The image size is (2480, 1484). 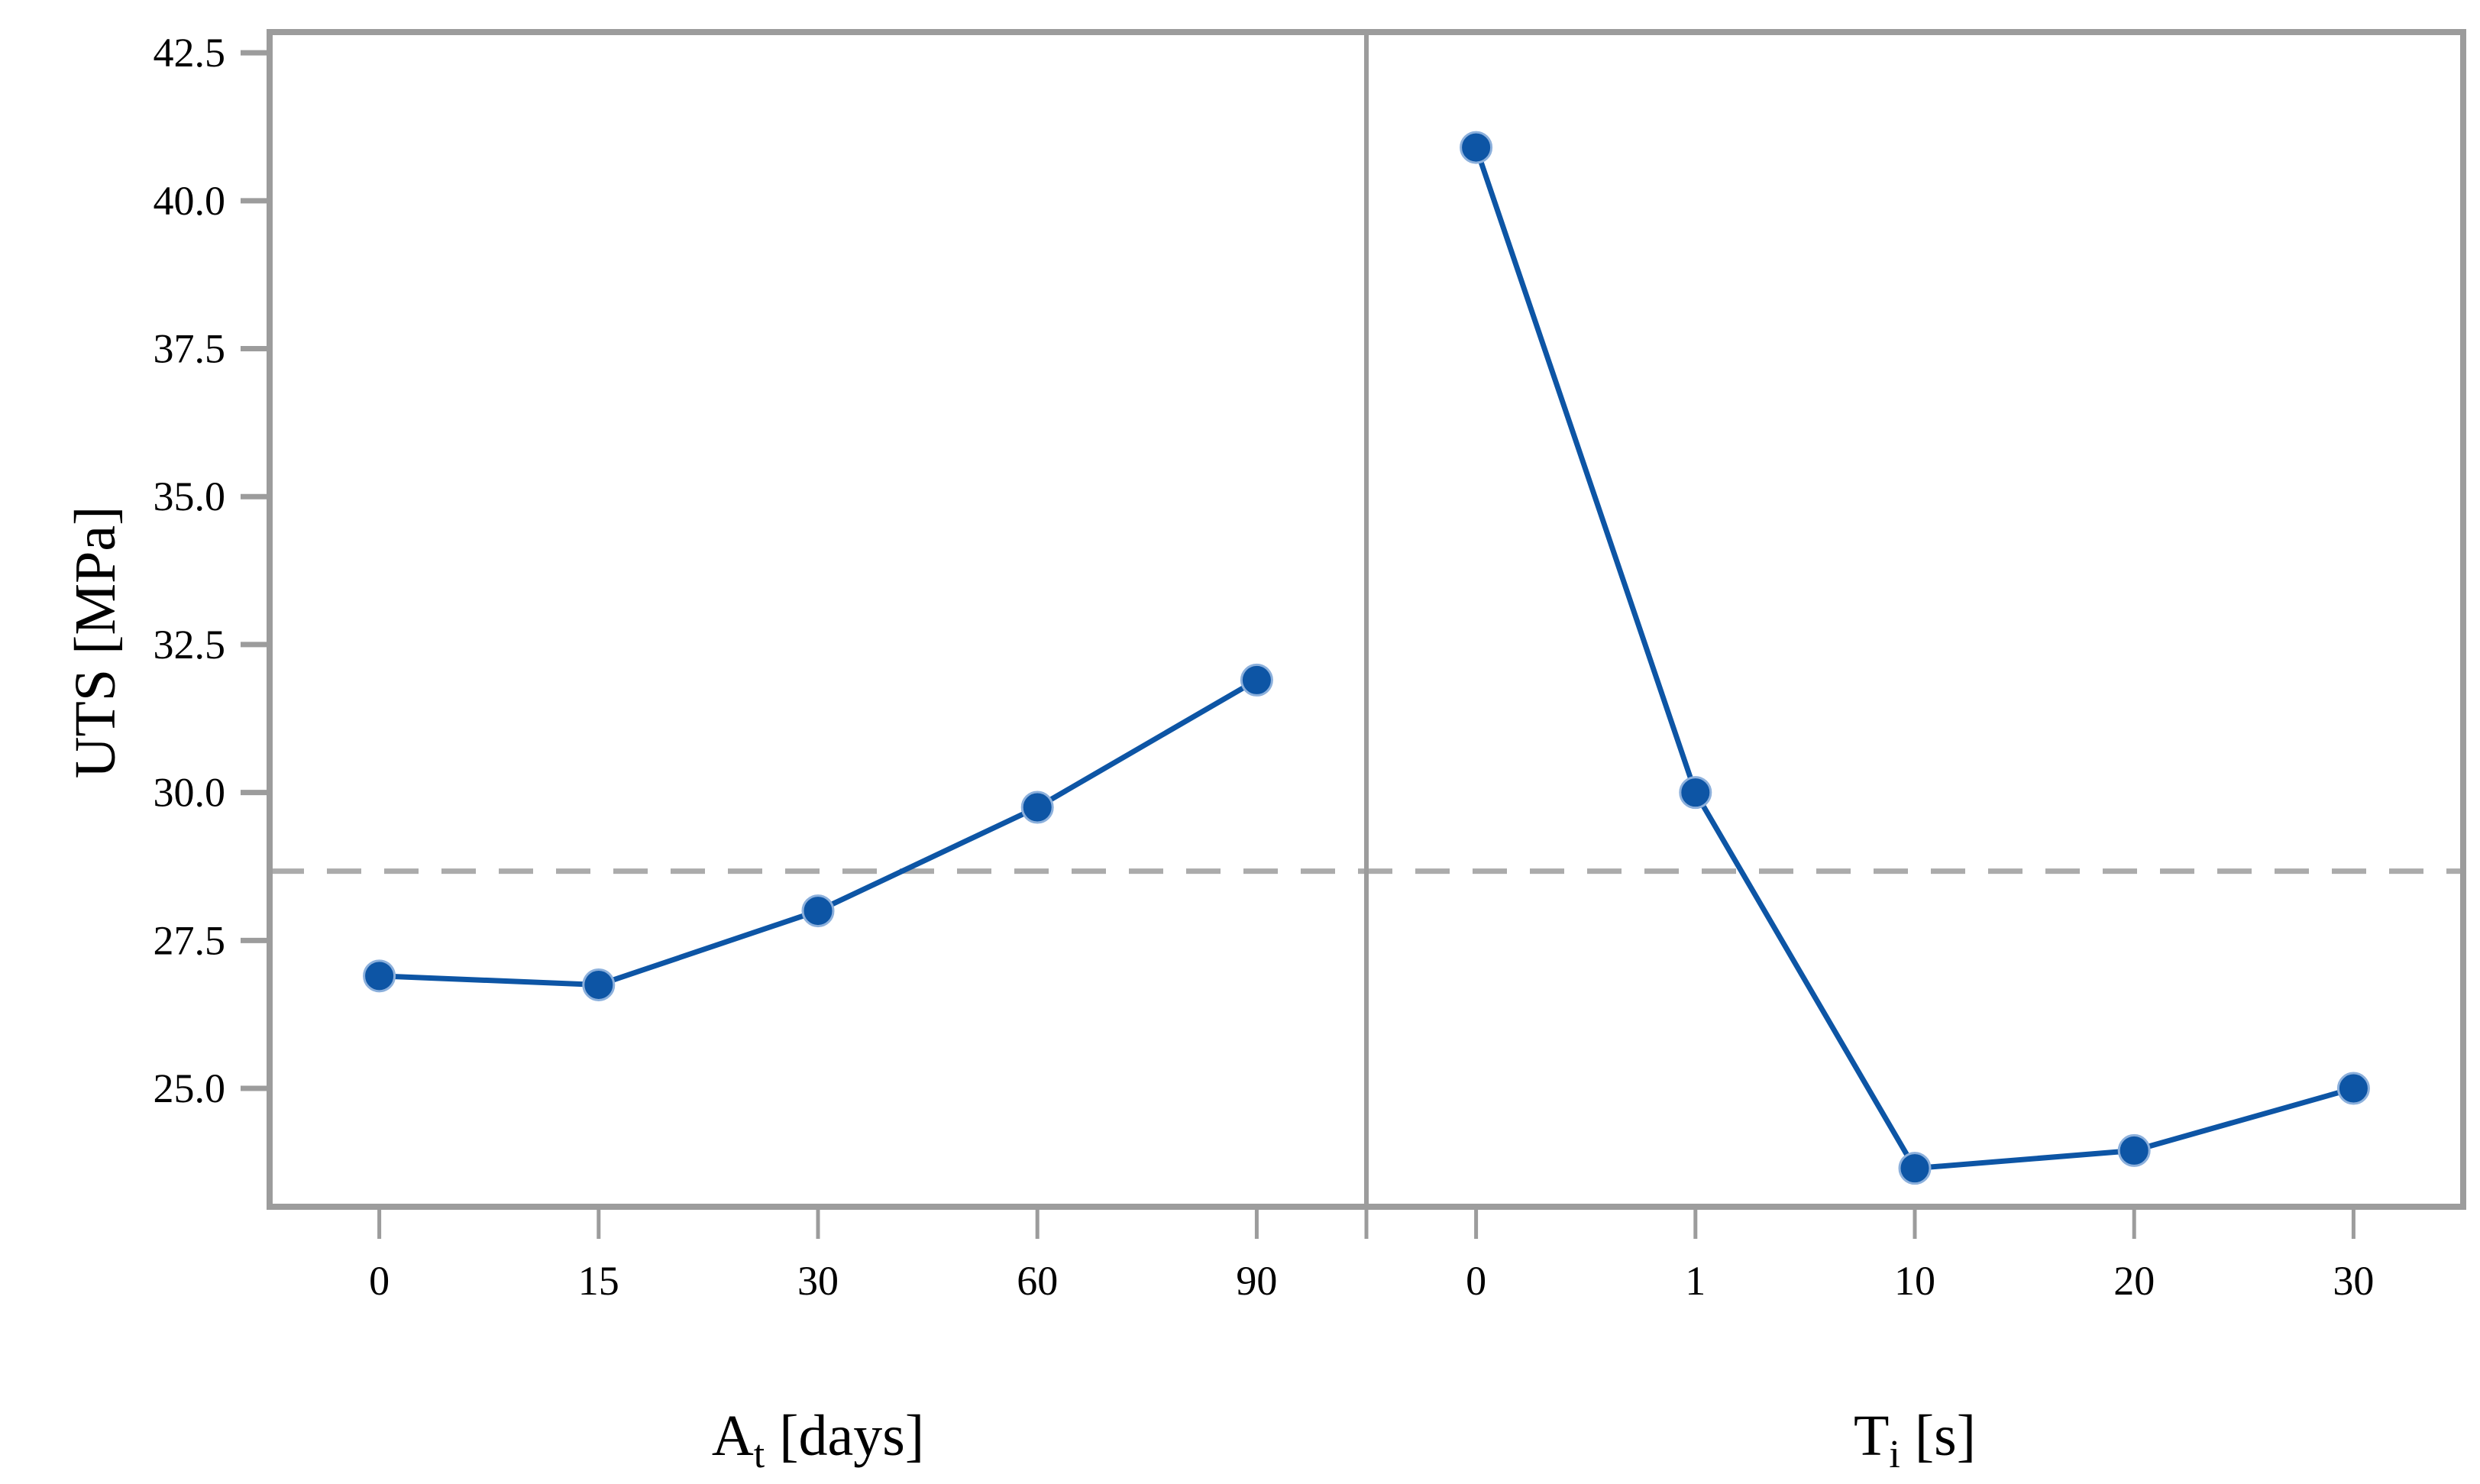 What do you see at coordinates (190, 940) in the screenshot?
I see `y-tick-label: 27.5` at bounding box center [190, 940].